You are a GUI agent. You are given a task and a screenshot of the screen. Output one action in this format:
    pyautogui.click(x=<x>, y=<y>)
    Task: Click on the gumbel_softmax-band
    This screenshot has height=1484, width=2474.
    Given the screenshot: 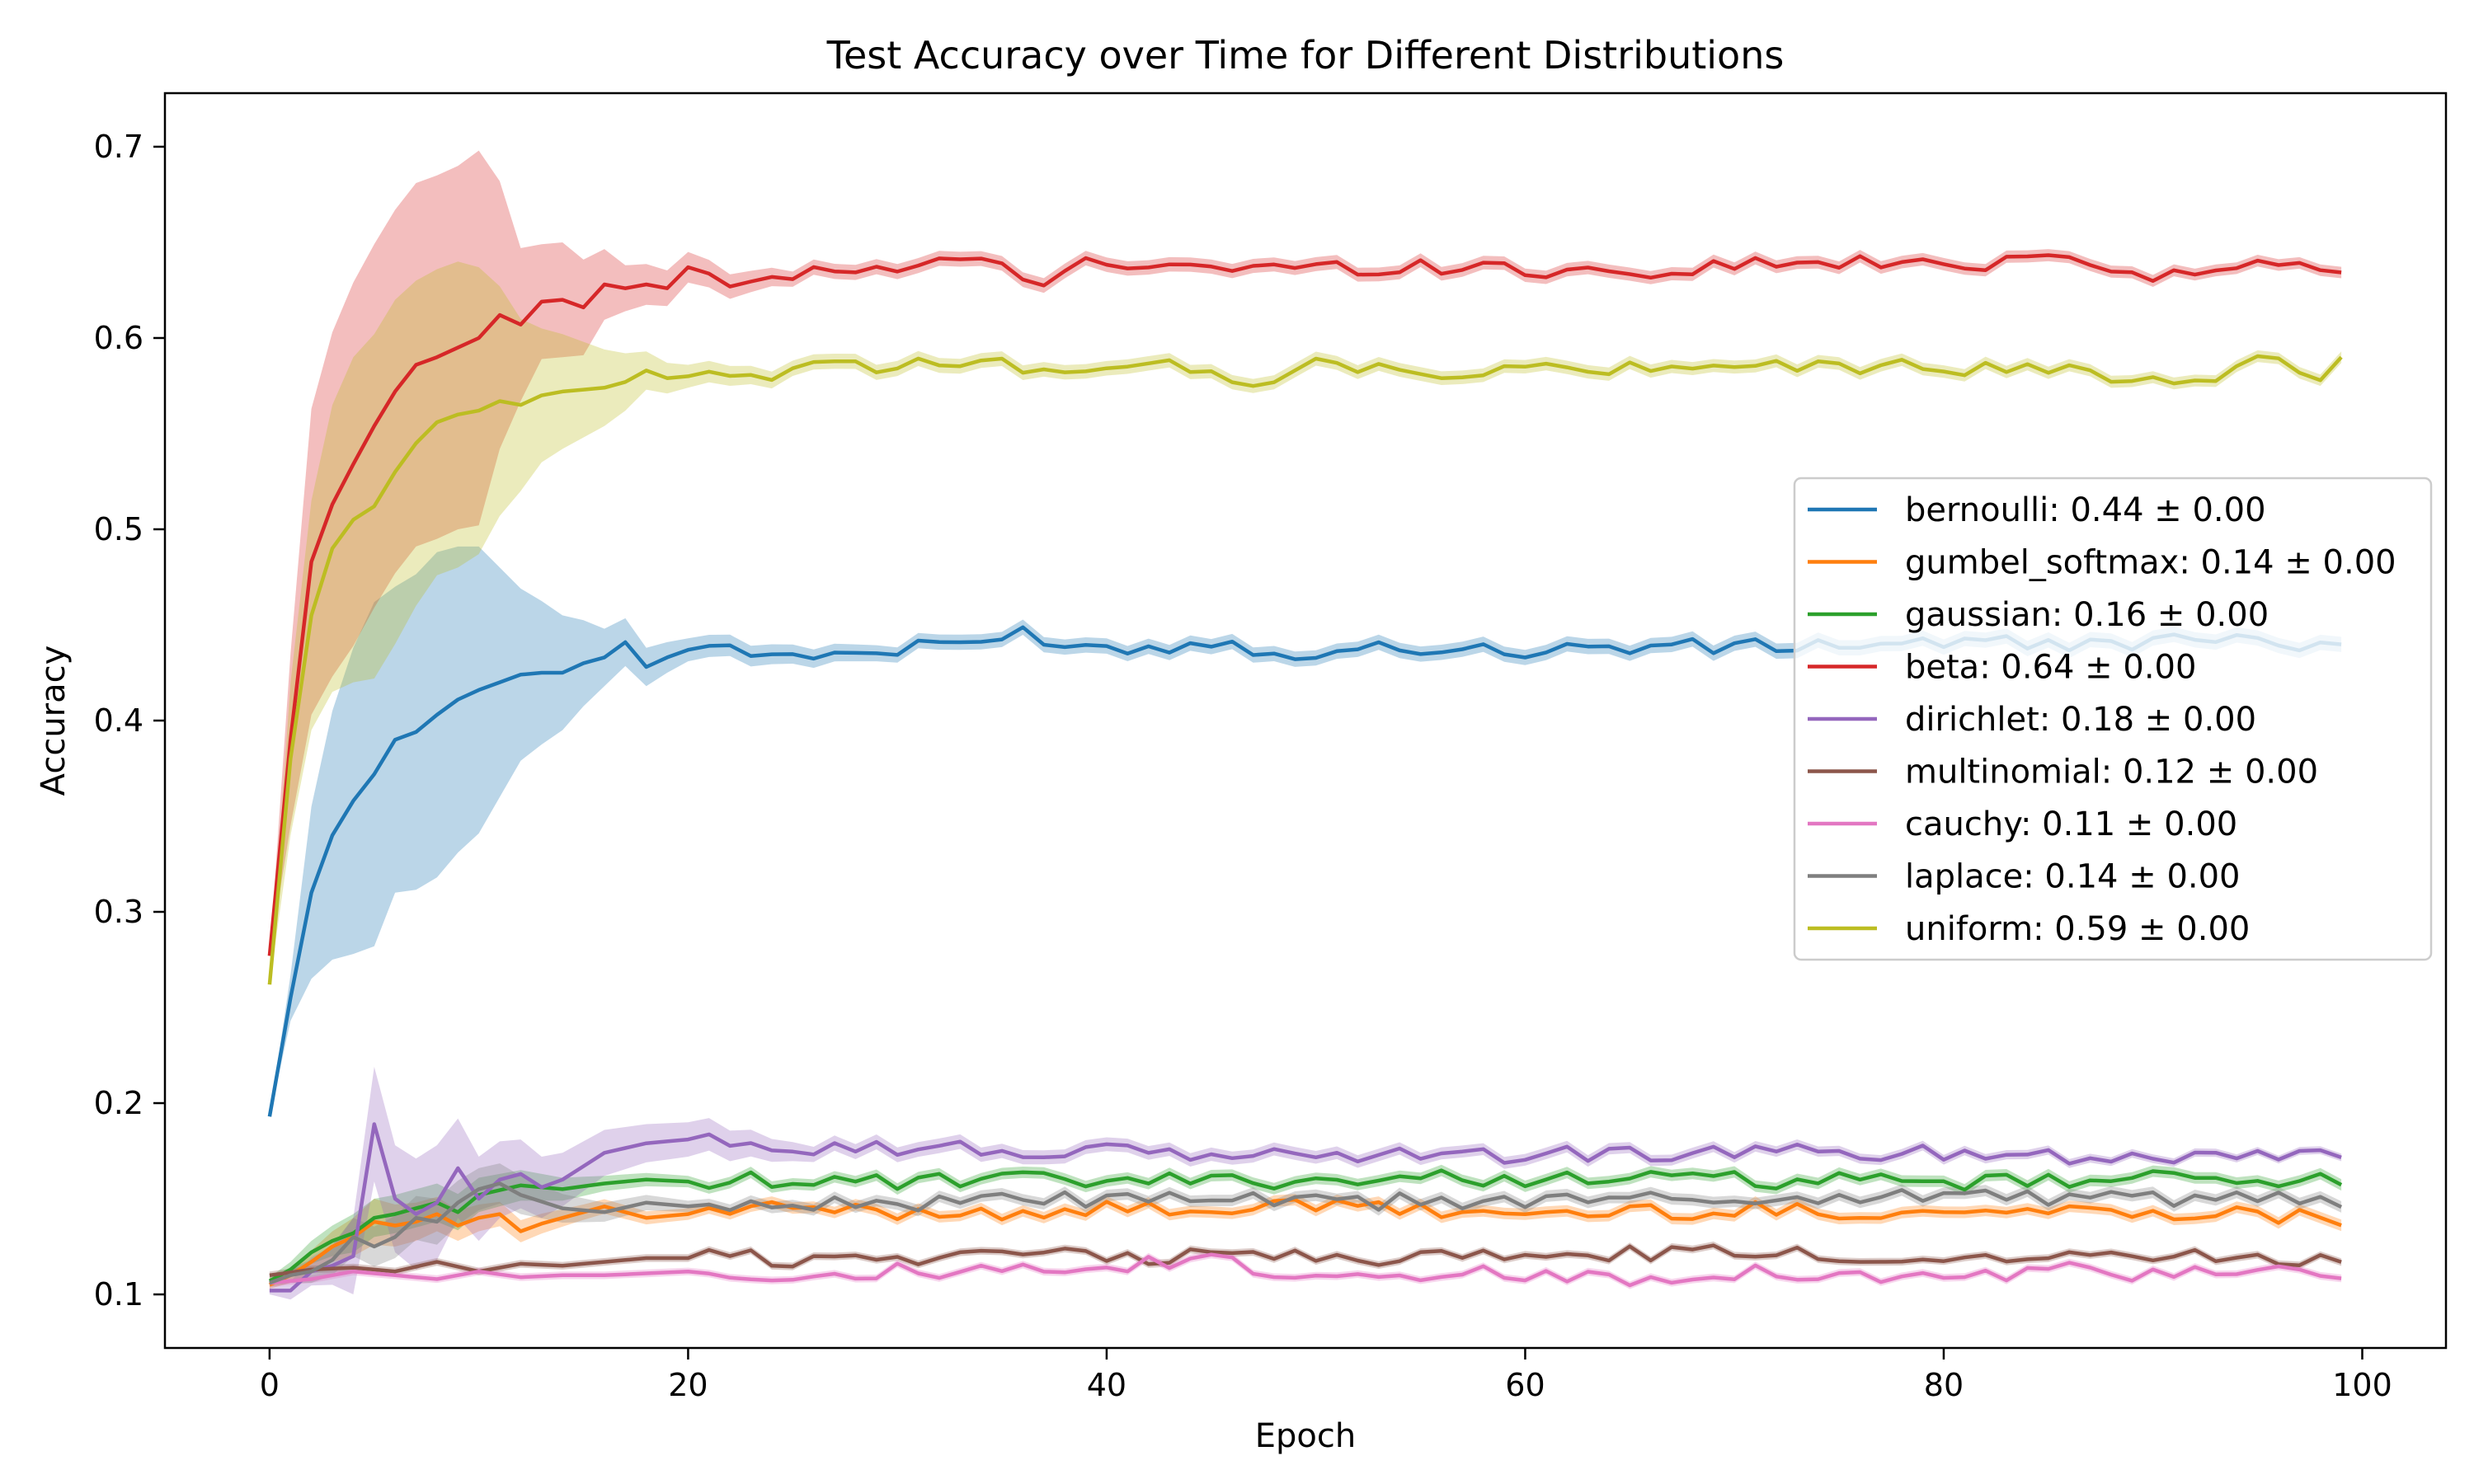 What is the action you would take?
    pyautogui.click(x=1305, y=1241)
    